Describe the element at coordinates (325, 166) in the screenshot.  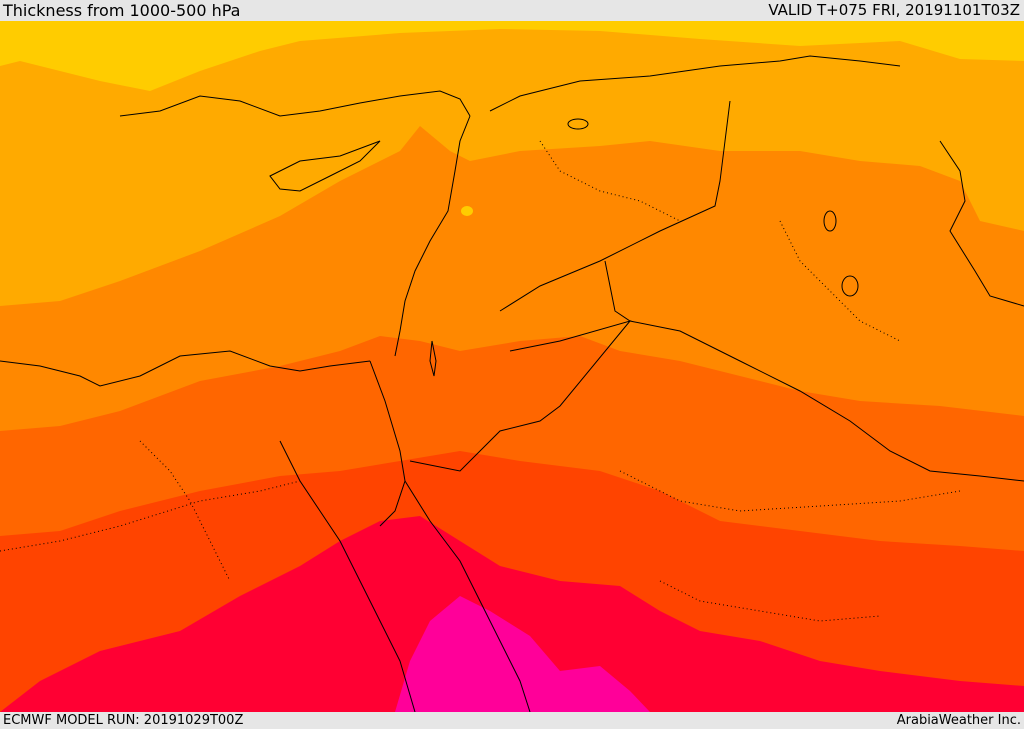
I see `cyprus-outline` at that location.